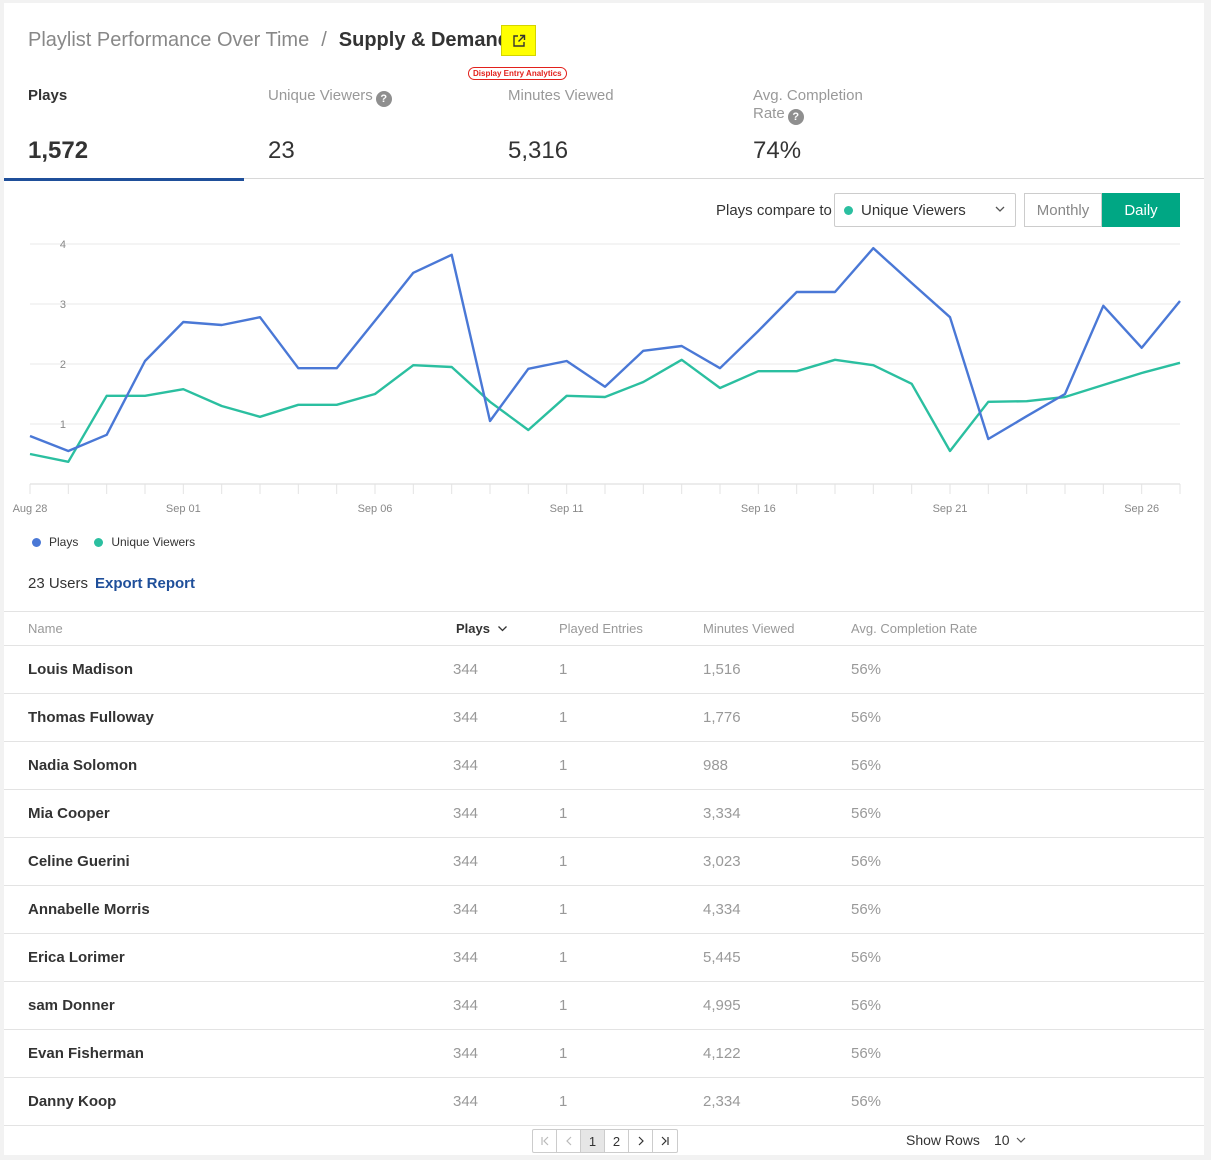 The image size is (1211, 1160). What do you see at coordinates (1027, 628) in the screenshot?
I see `column-header-avg-completion-rate: Avg. Completion Rate` at bounding box center [1027, 628].